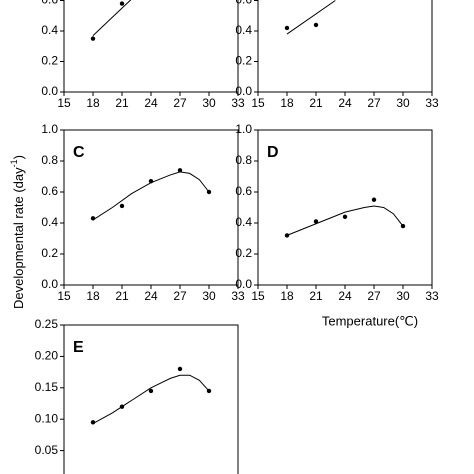 The height and width of the screenshot is (474, 474). I want to click on y-axis-label: Developmental rate (day-1), so click(17, 232).